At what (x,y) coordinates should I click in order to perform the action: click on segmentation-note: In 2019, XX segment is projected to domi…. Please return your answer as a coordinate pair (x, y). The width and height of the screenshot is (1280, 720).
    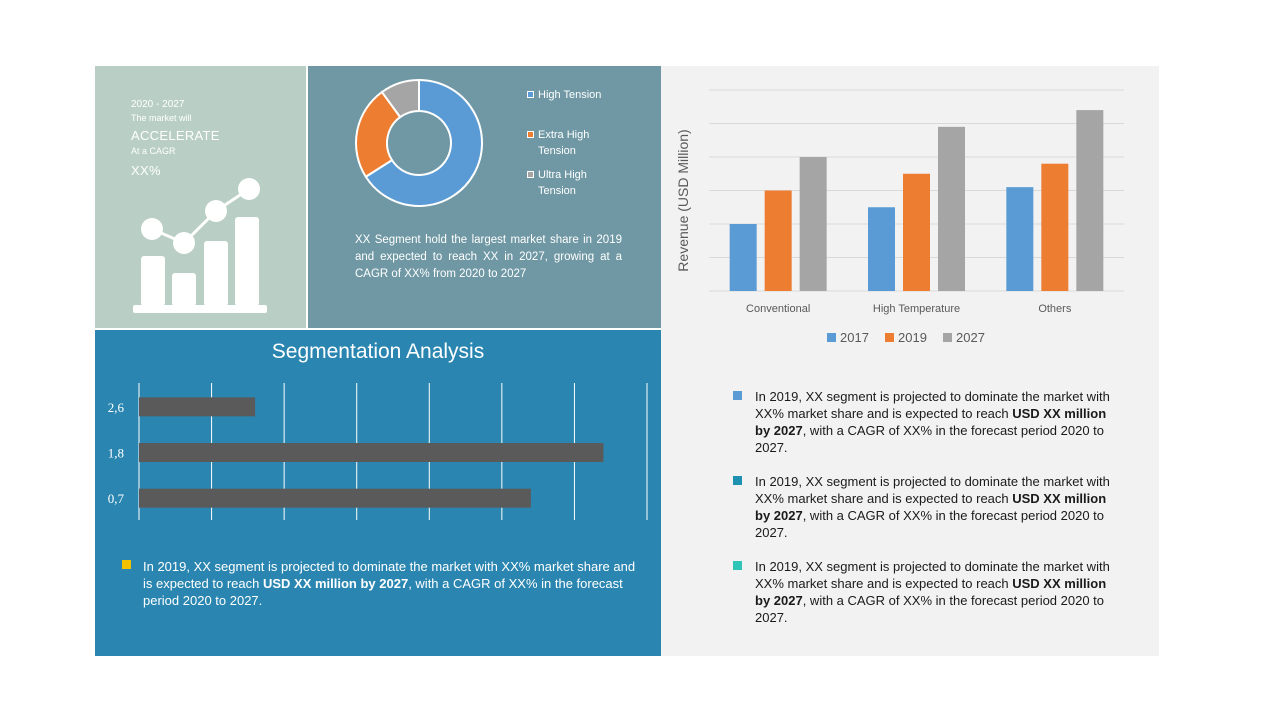
    Looking at the image, I should click on (389, 583).